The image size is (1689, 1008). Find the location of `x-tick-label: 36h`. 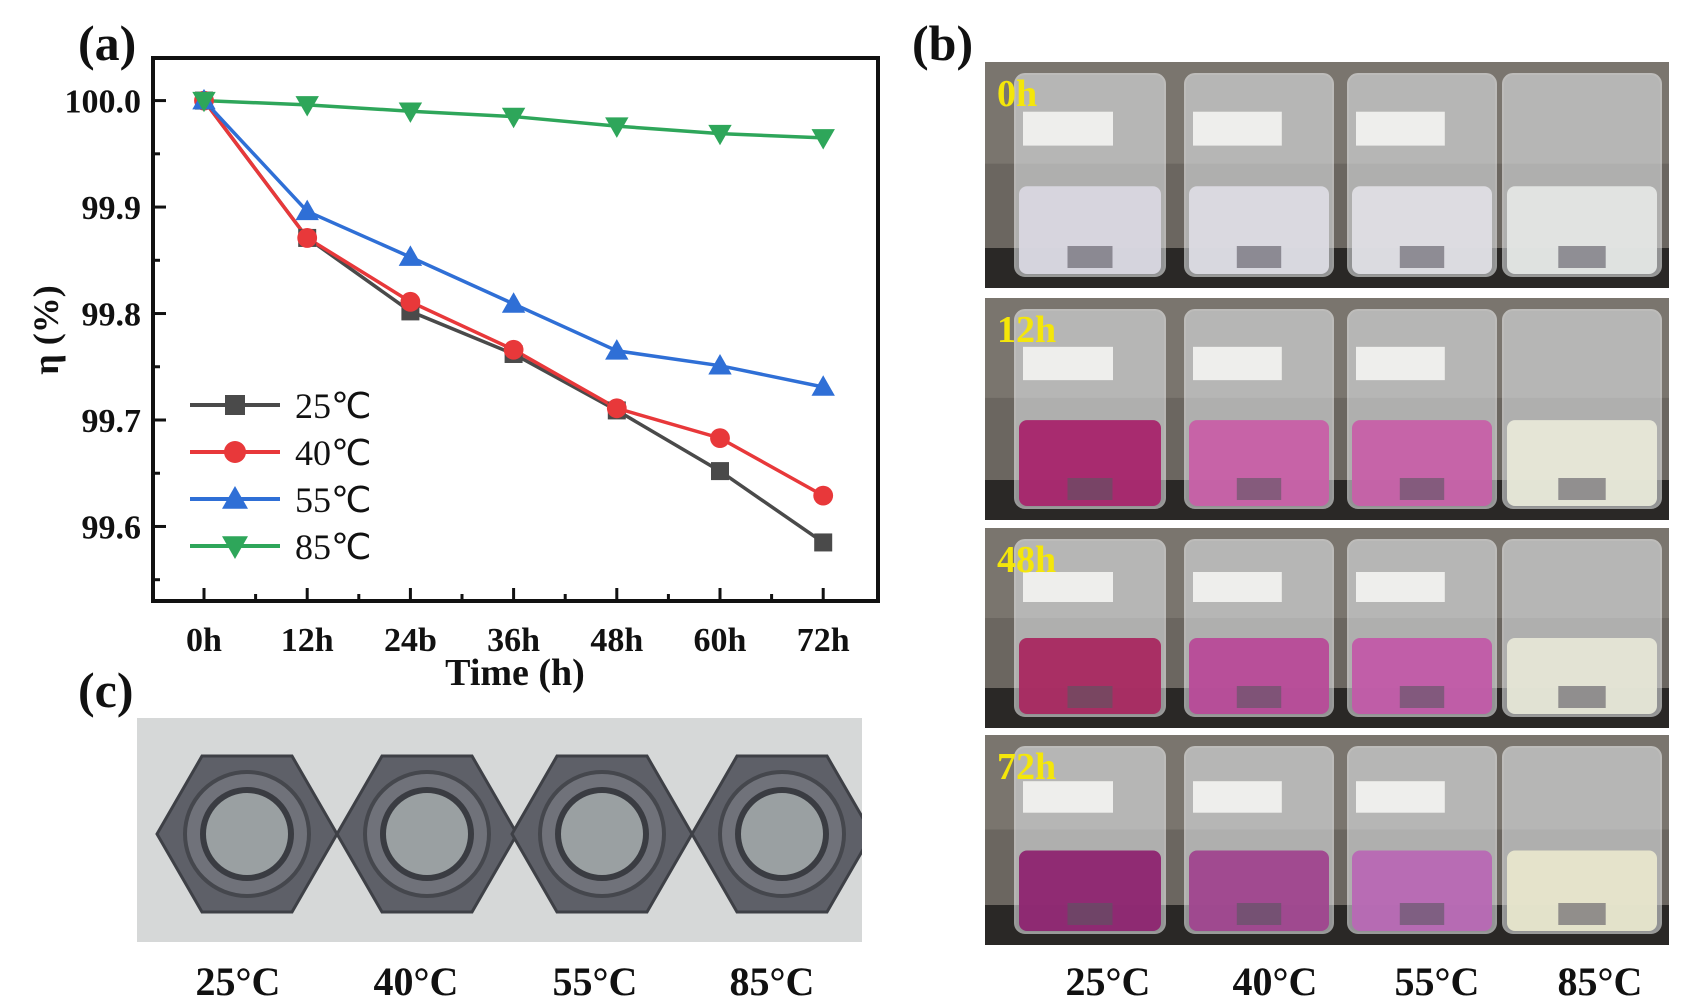

x-tick-label: 36h is located at coordinates (513, 640).